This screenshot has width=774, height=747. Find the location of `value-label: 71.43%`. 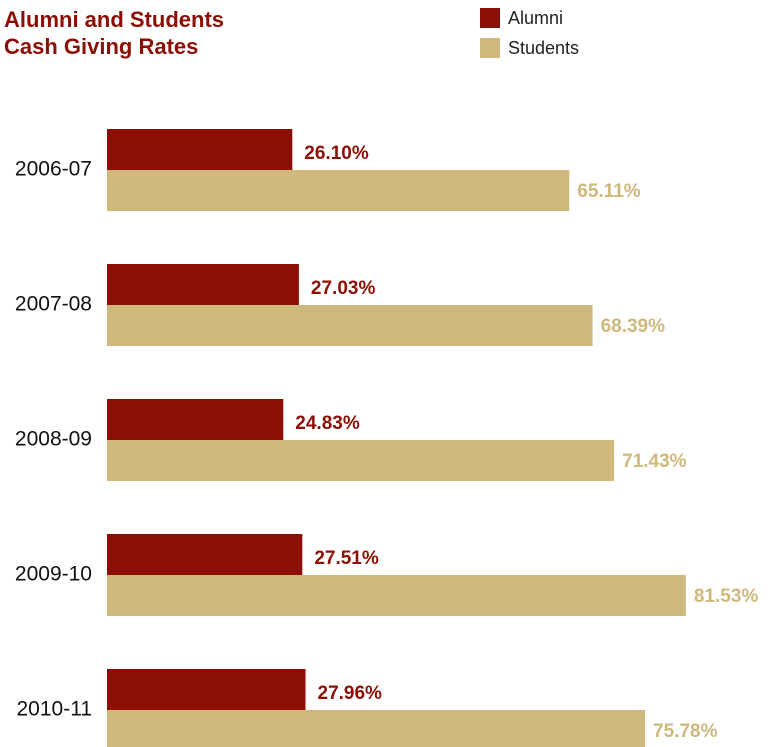

value-label: 71.43% is located at coordinates (654, 461).